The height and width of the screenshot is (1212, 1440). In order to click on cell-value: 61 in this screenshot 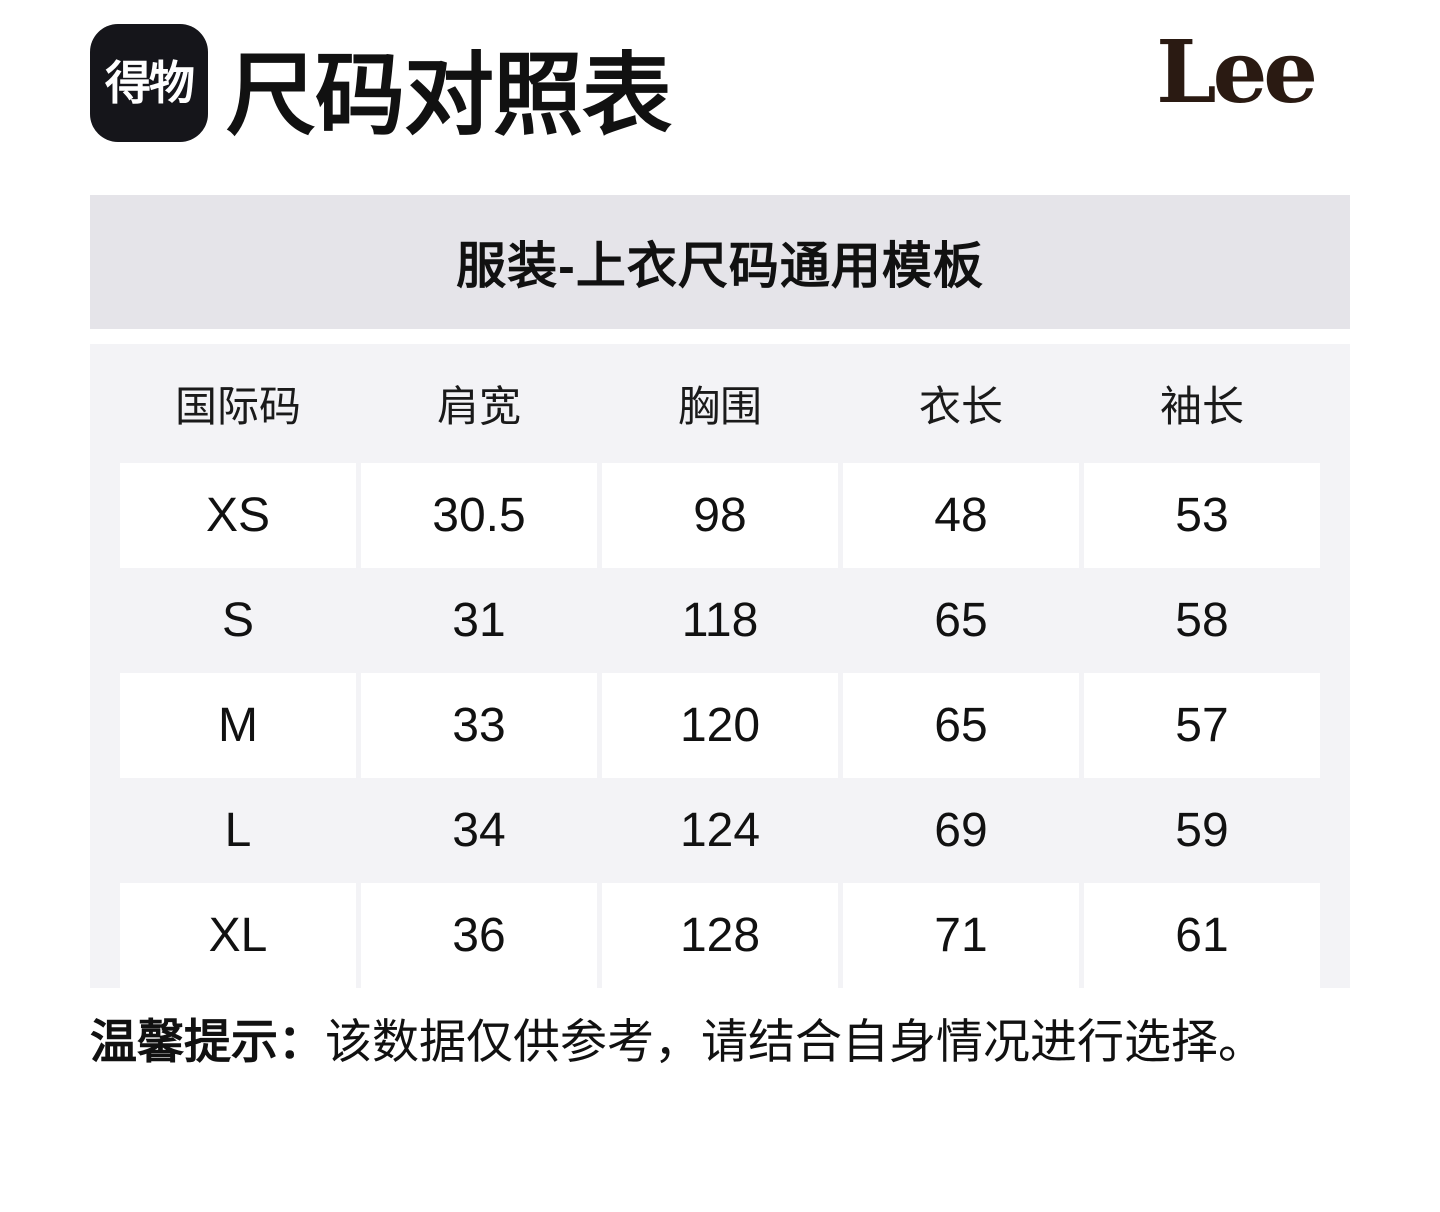, I will do `click(1202, 935)`.